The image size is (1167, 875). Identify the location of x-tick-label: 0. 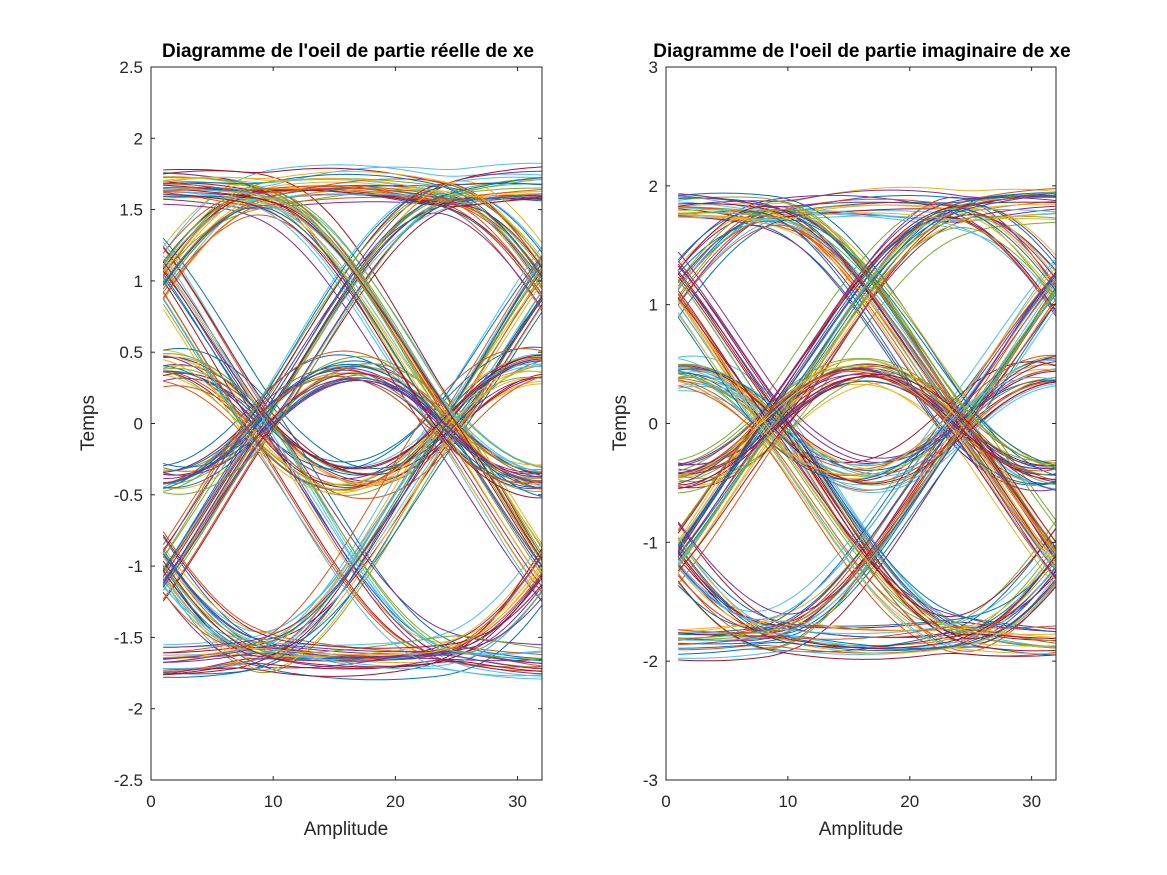
(150, 801).